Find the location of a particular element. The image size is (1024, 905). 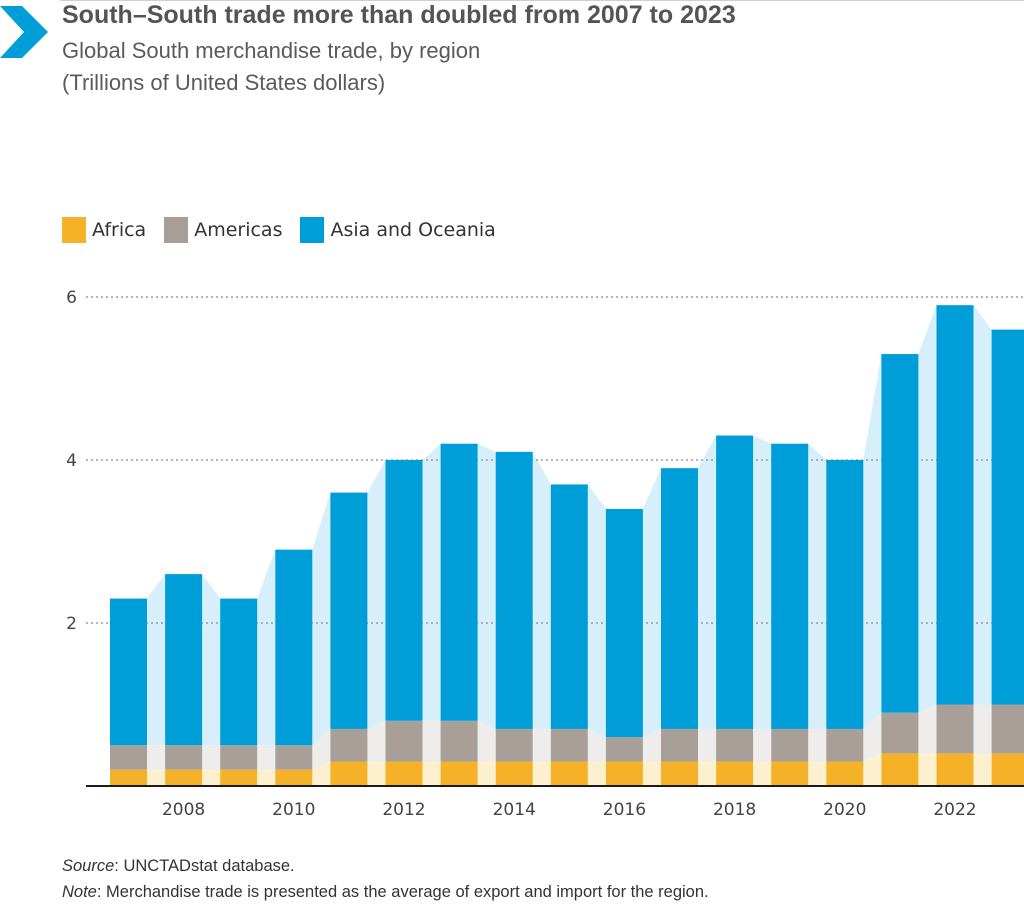

legend-item-americas: Americas is located at coordinates (223, 230).